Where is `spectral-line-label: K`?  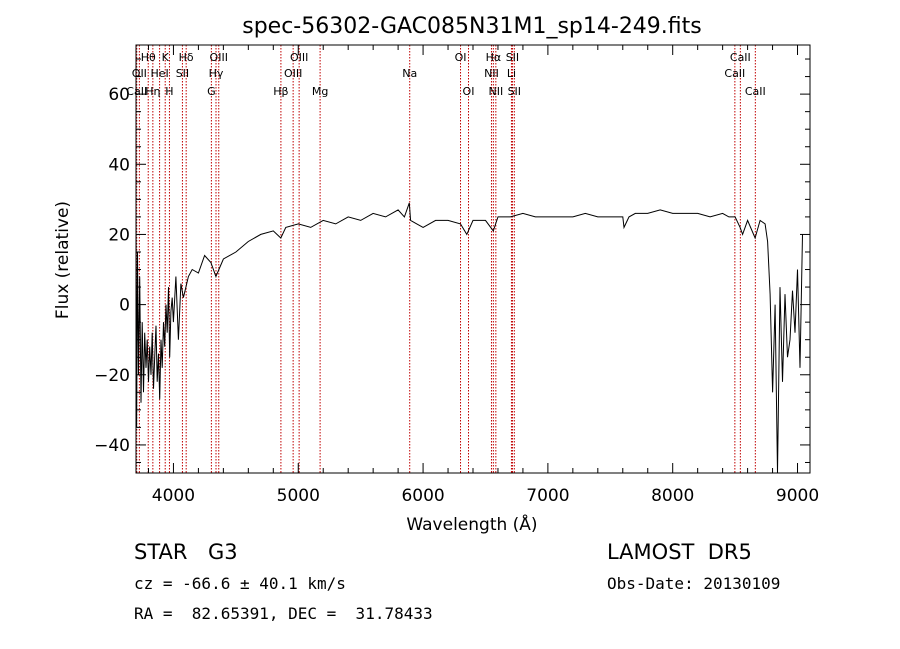 spectral-line-label: K is located at coordinates (166, 57).